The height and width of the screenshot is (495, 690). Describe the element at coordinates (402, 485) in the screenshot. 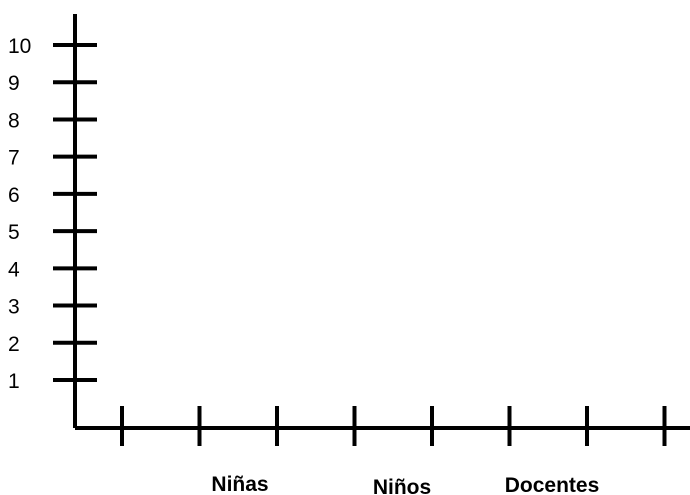

I see `category-label-2: Niños` at that location.